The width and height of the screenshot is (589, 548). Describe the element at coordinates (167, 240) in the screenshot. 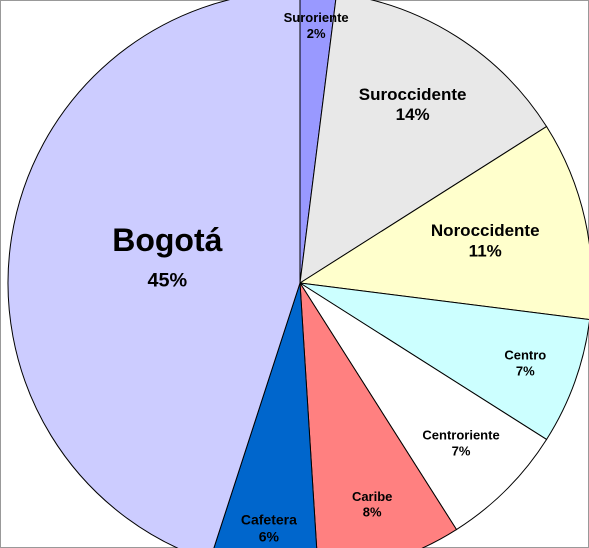

I see `slice-label: Bogotá` at that location.